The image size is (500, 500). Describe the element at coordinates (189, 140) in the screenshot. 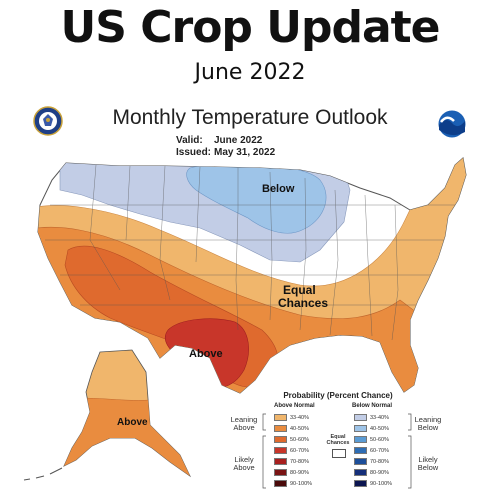

I see `valid-label: Valid:` at that location.